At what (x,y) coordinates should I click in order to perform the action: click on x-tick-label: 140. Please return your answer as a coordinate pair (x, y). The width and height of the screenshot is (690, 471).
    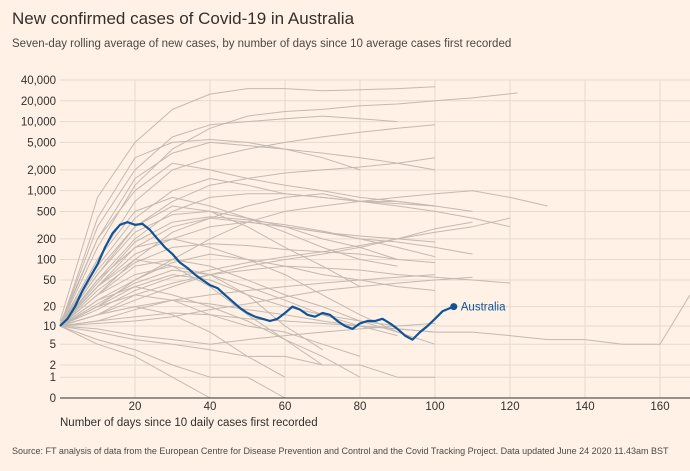
    Looking at the image, I should click on (584, 407).